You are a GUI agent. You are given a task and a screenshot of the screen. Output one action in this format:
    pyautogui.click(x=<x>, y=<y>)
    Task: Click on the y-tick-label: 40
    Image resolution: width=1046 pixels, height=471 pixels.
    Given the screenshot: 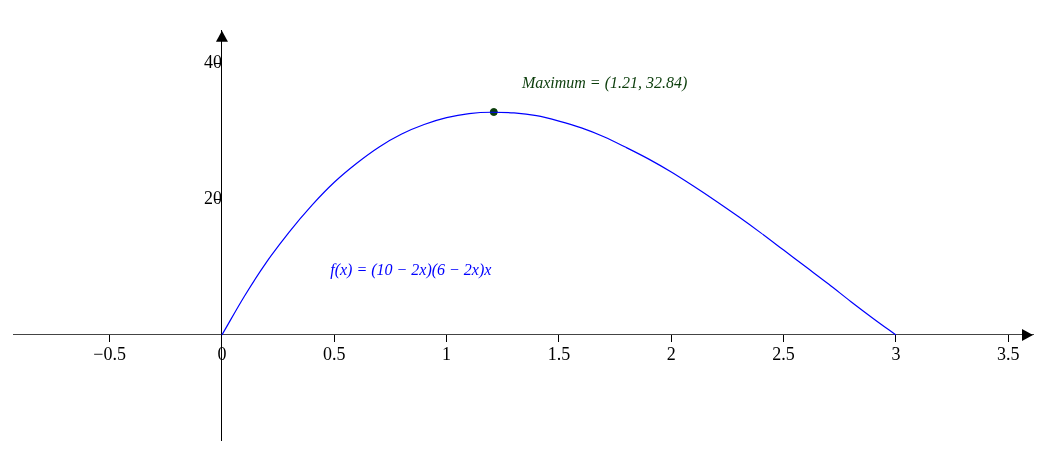 What is the action you would take?
    pyautogui.click(x=212, y=62)
    